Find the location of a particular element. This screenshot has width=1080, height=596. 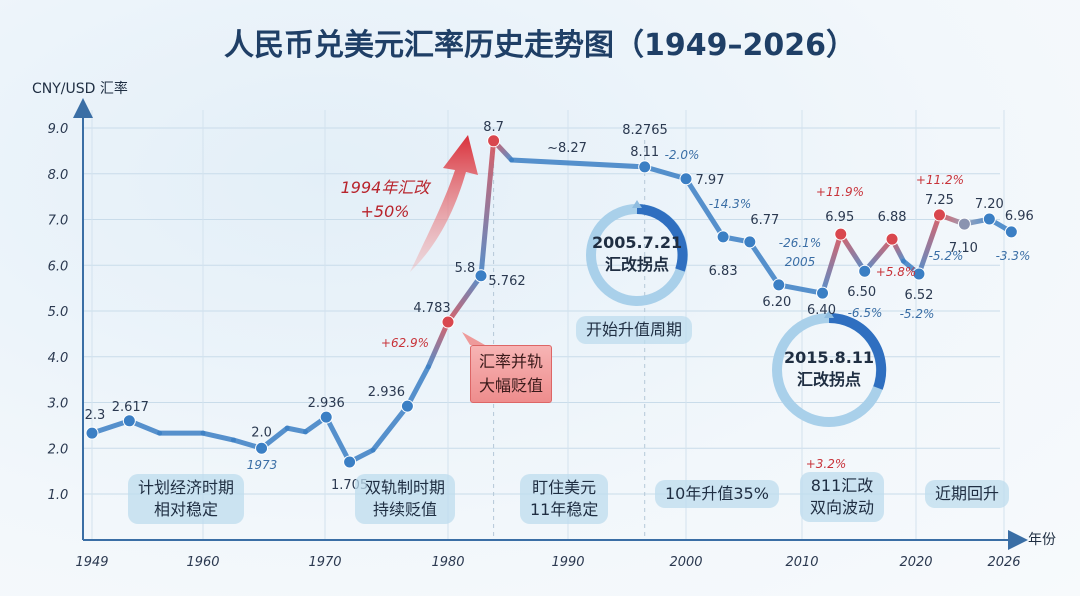

y-tick-label: 1.0 is located at coordinates (58, 495).